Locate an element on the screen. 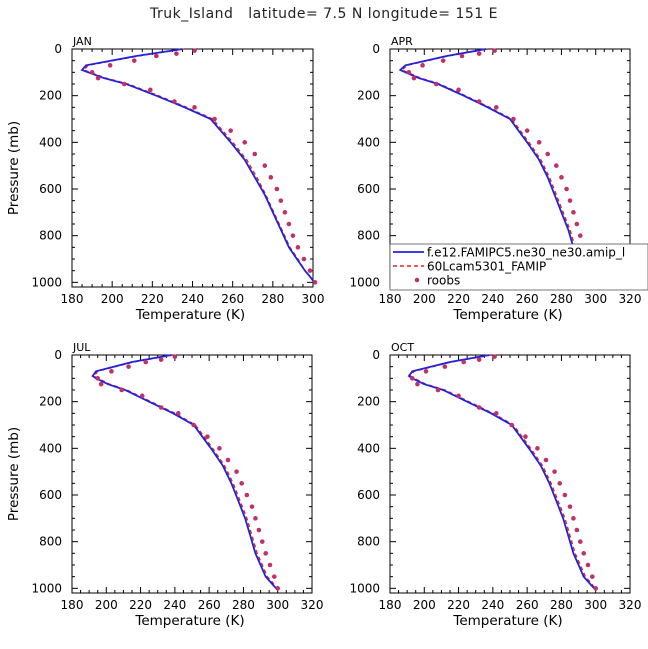 The image size is (648, 649). x-axis-label: Temperature (K) is located at coordinates (507, 315).